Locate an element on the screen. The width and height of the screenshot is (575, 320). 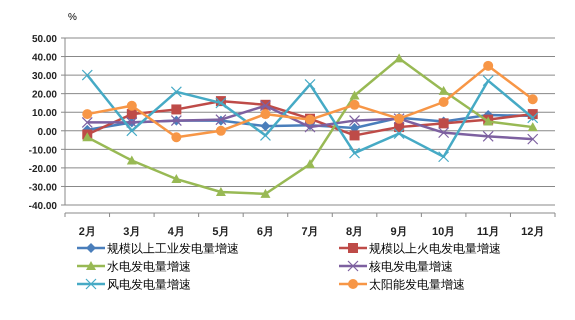
y-tick-label: 20.00 is located at coordinates (45, 95).